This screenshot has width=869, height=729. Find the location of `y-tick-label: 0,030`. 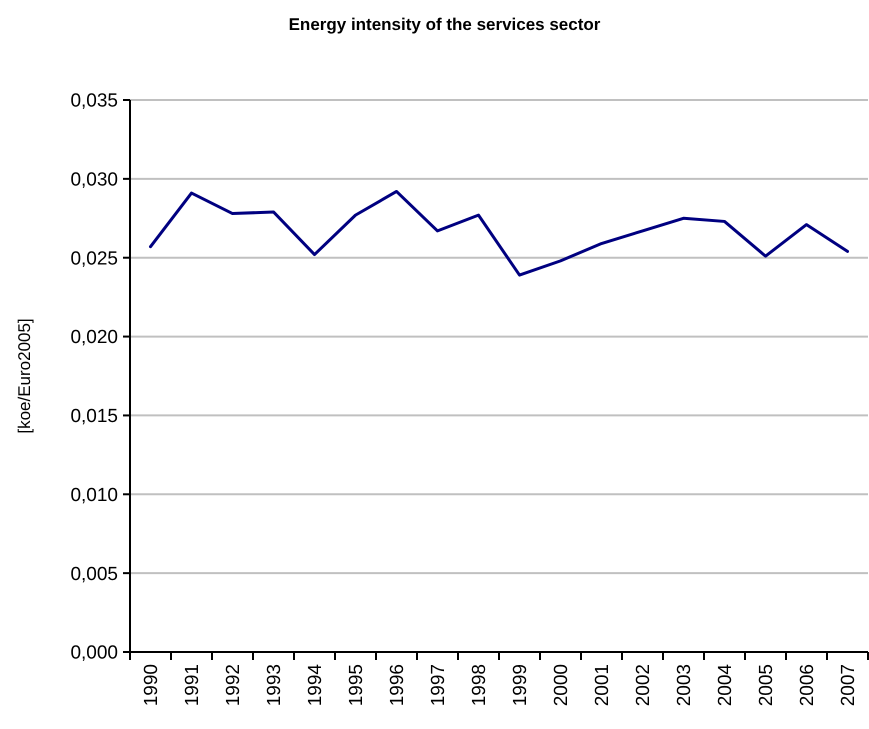

y-tick-label: 0,030 is located at coordinates (94, 180).